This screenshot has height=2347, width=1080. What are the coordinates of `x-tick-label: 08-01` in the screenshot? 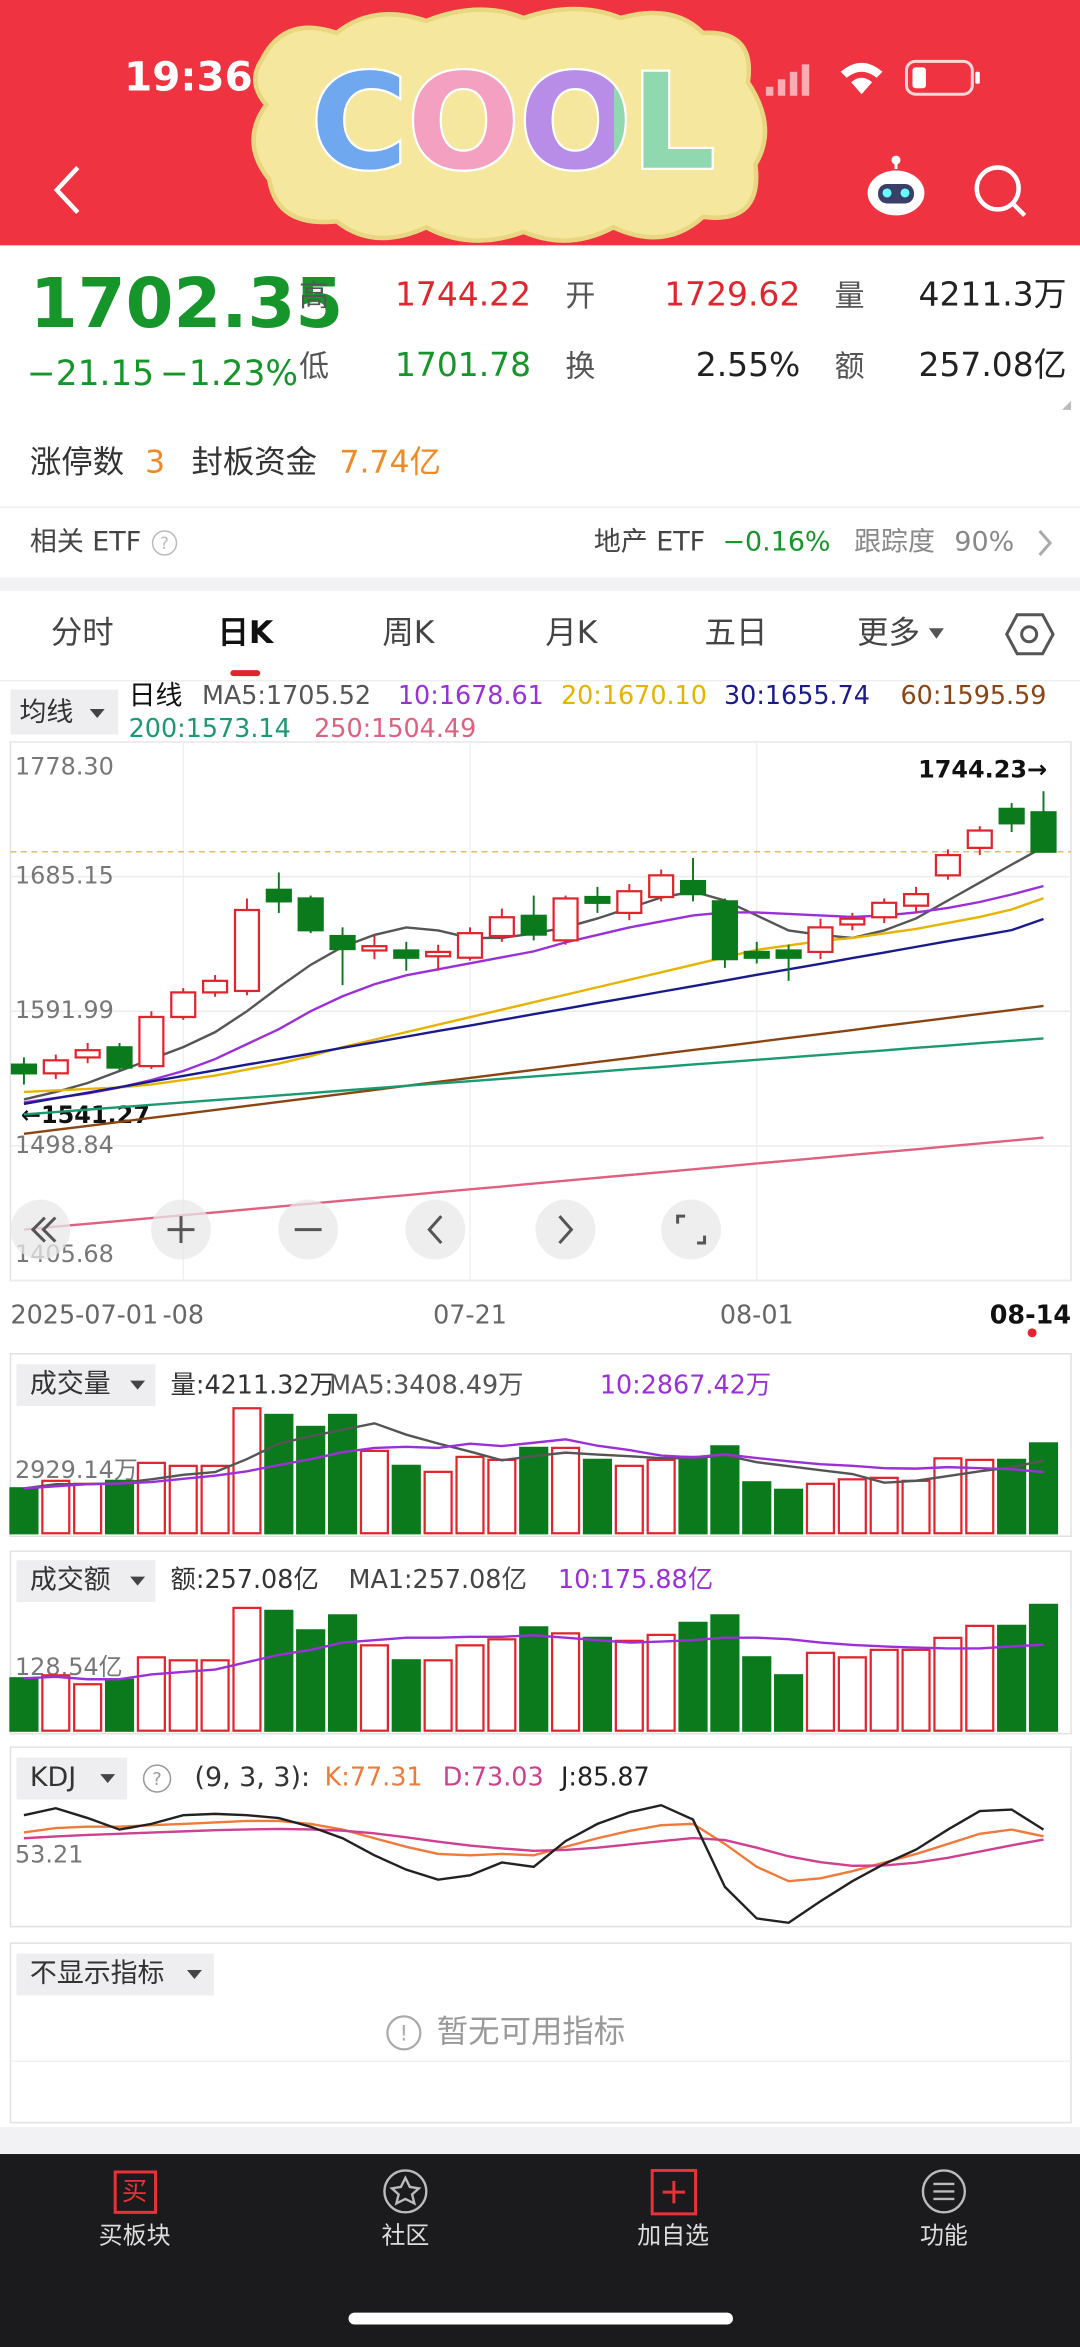 It's located at (757, 1314).